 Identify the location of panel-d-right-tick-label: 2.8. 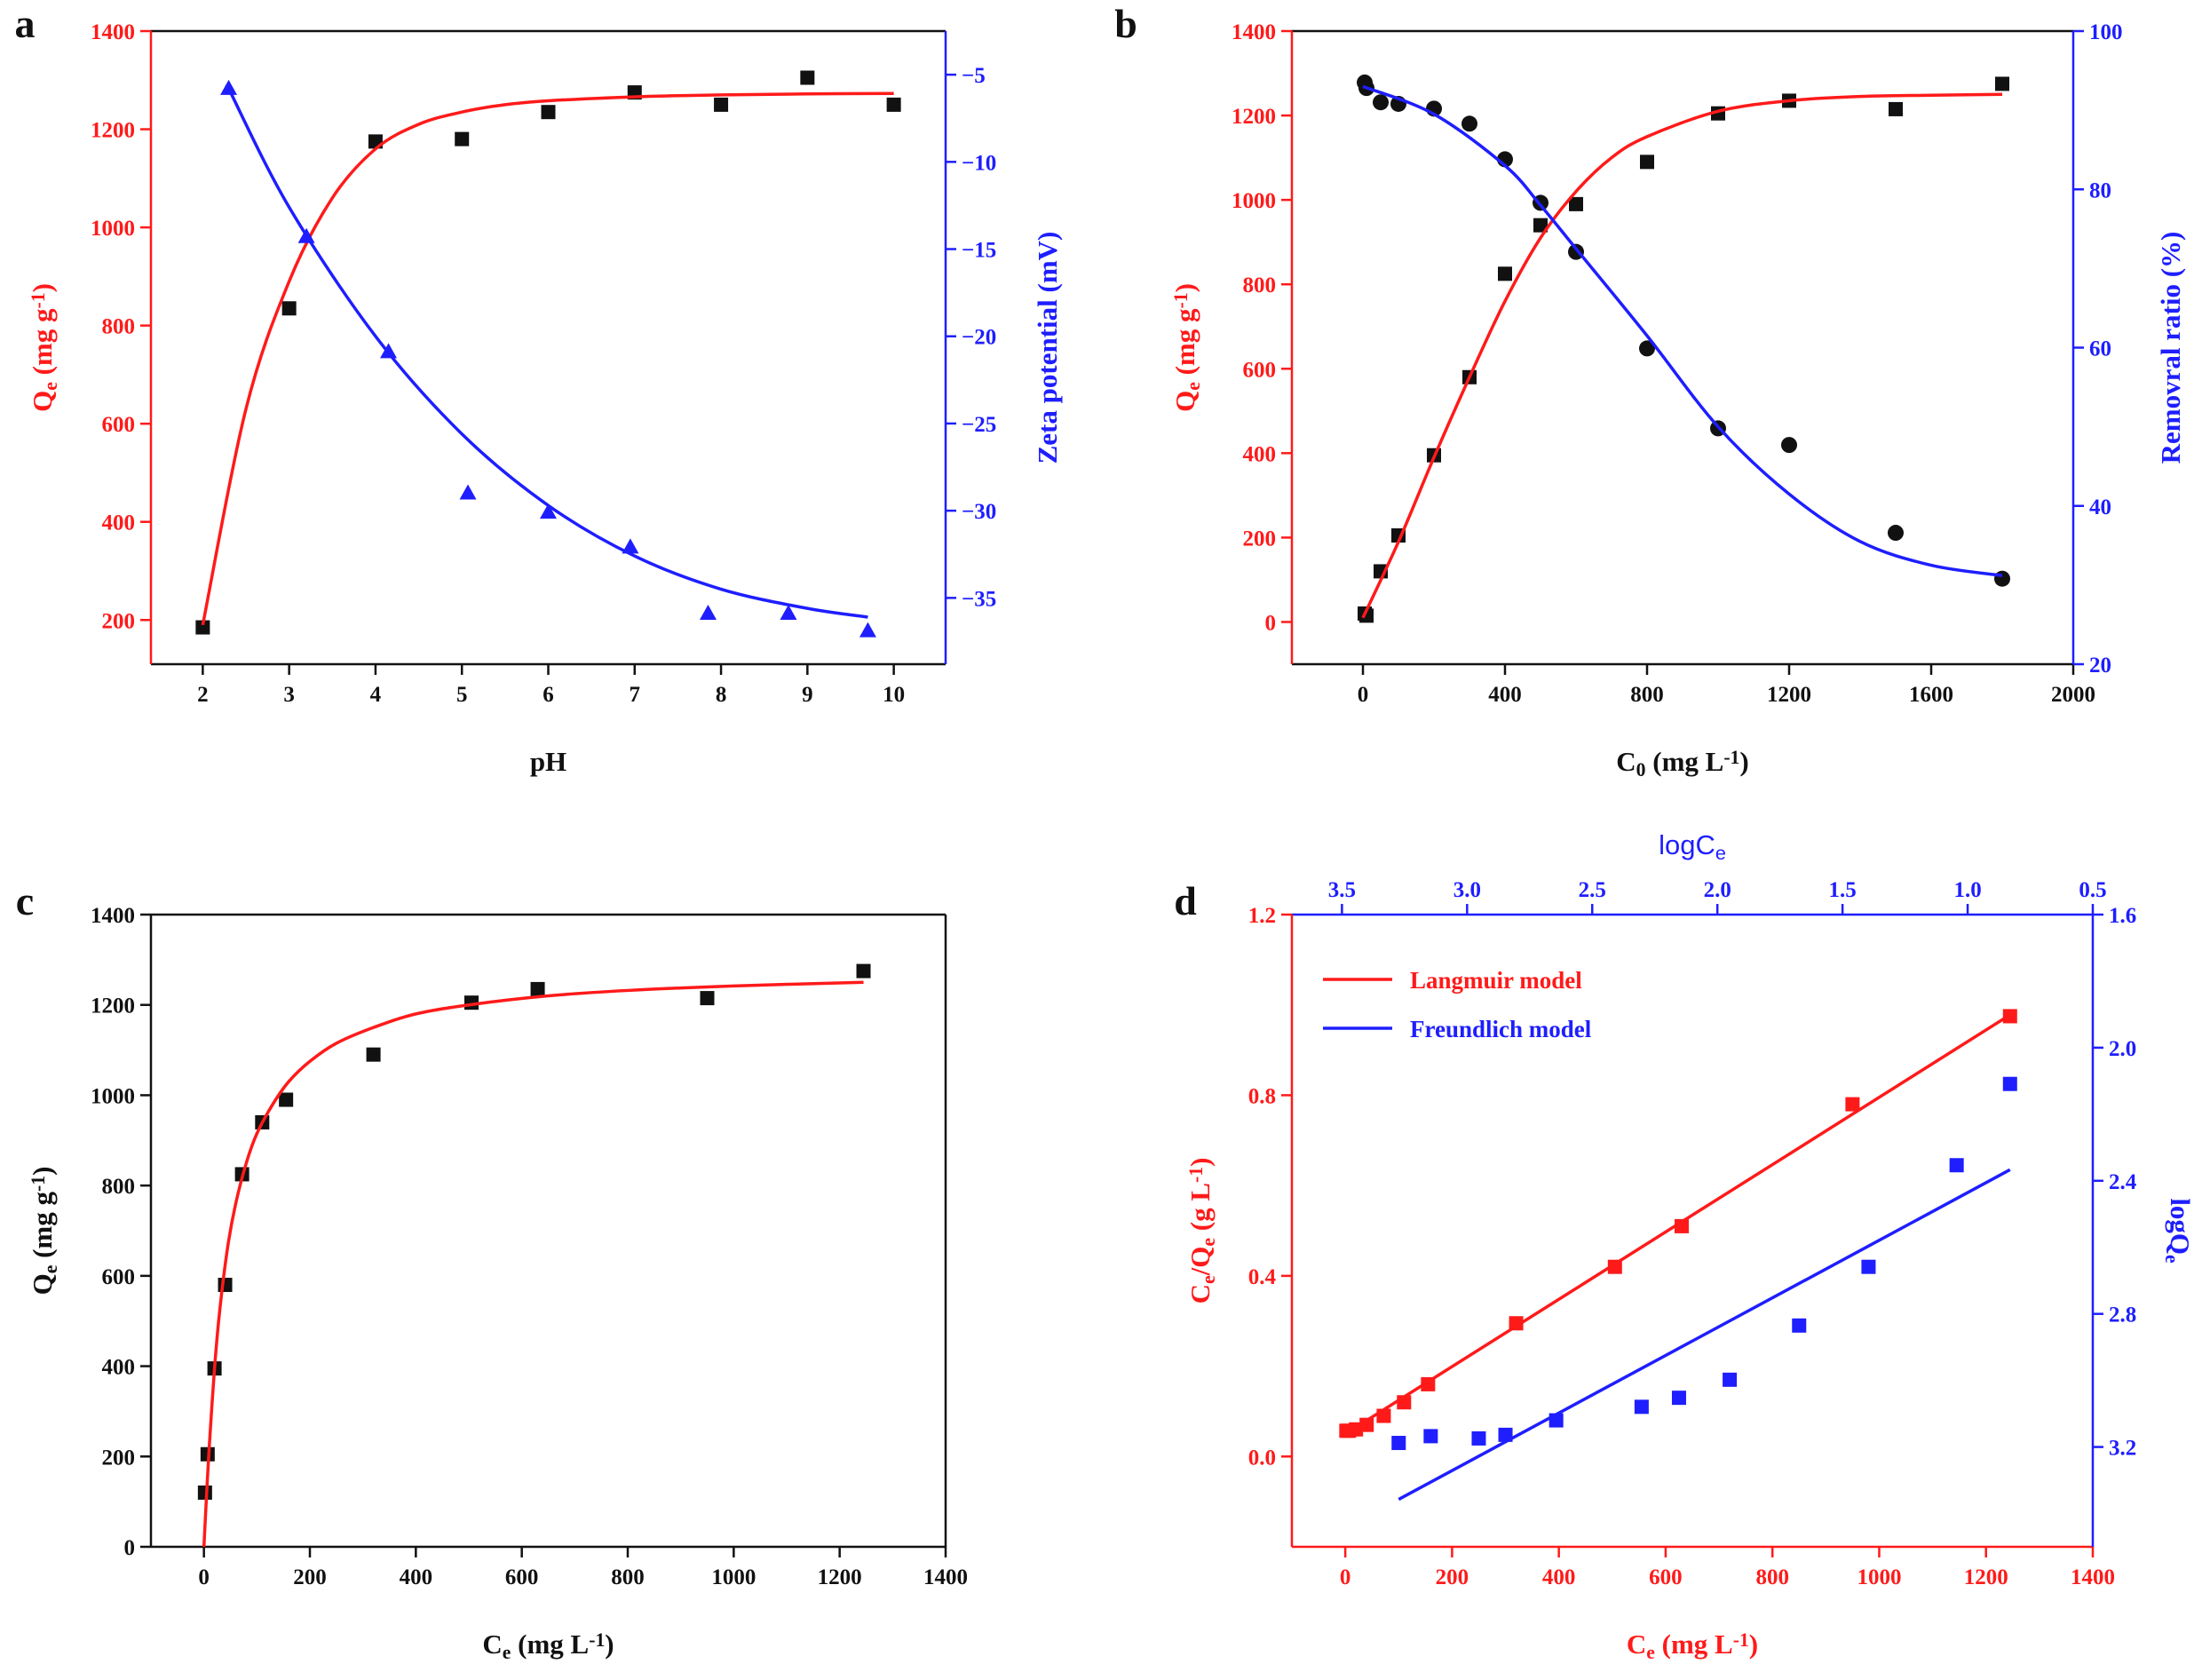
(2122, 1315).